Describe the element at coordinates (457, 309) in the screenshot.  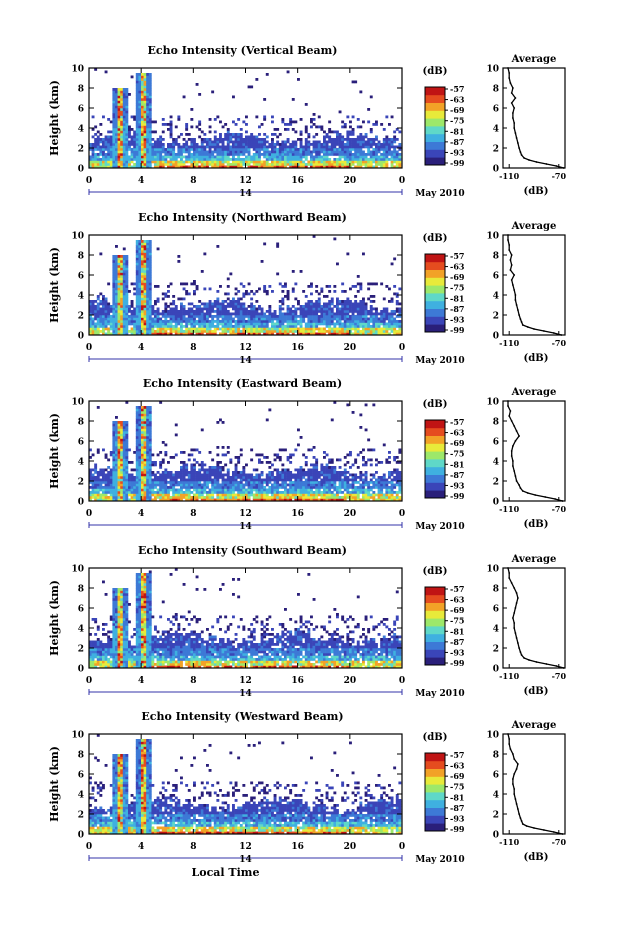
I see `colorbar-tick-label: -87` at that location.